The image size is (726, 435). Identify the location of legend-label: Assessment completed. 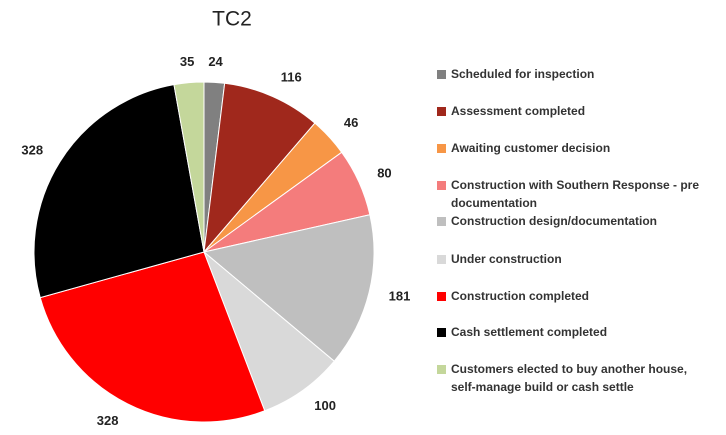
(518, 111).